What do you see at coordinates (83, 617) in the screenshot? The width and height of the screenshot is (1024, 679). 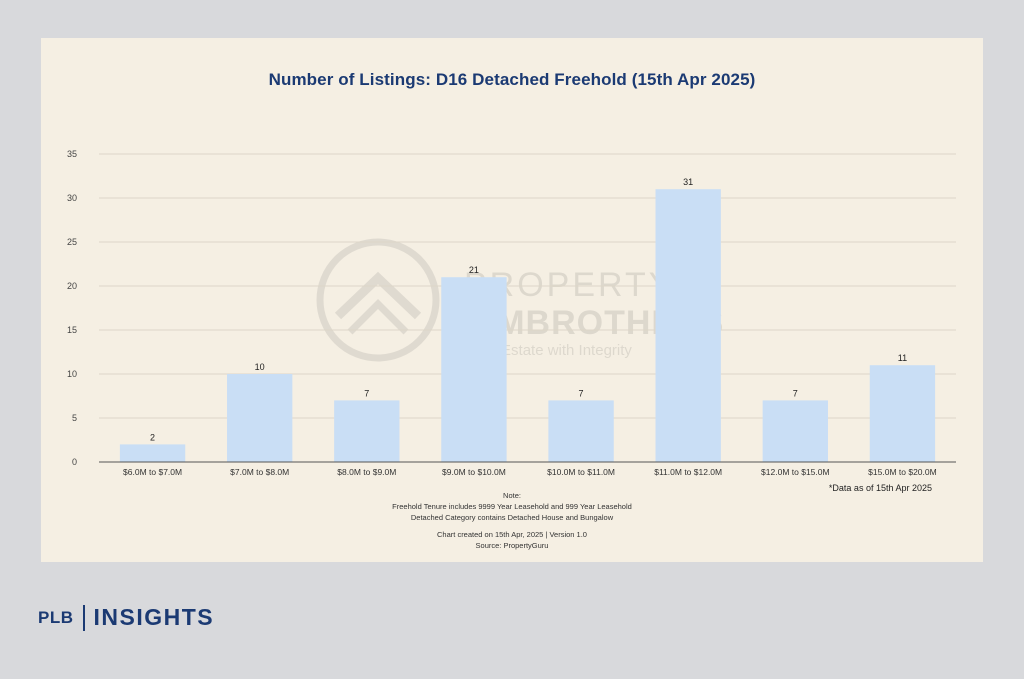 I see `logo-divider` at bounding box center [83, 617].